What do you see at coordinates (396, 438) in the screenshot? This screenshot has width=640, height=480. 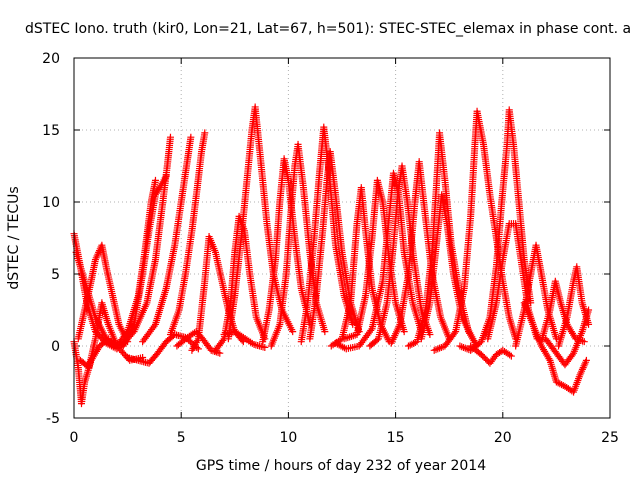 I see `x-tick-label: 15` at bounding box center [396, 438].